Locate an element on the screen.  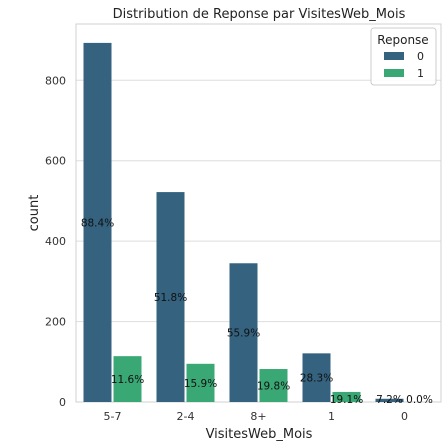
x-tick-label: 2-4 is located at coordinates (186, 416).